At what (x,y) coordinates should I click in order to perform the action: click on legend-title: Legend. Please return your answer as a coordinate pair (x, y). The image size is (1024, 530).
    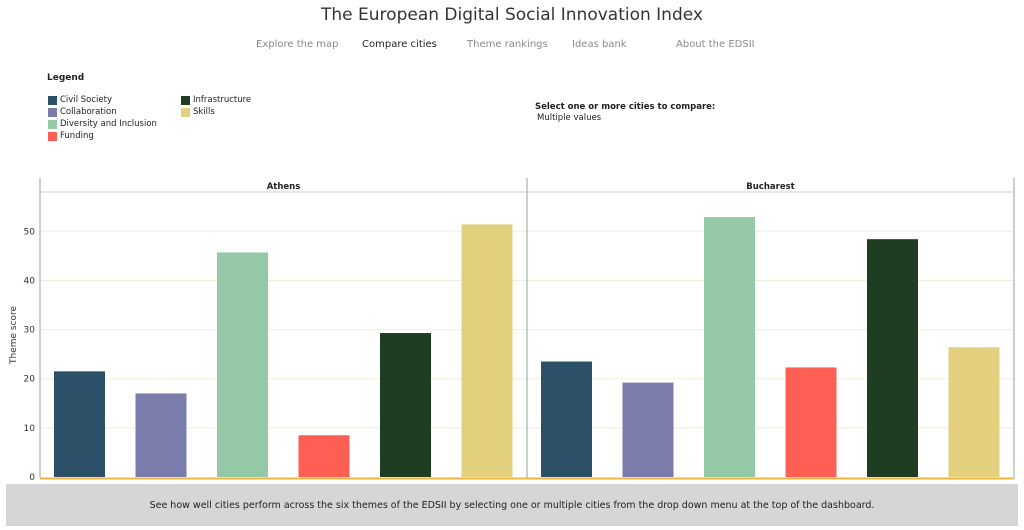
    Looking at the image, I should click on (66, 78).